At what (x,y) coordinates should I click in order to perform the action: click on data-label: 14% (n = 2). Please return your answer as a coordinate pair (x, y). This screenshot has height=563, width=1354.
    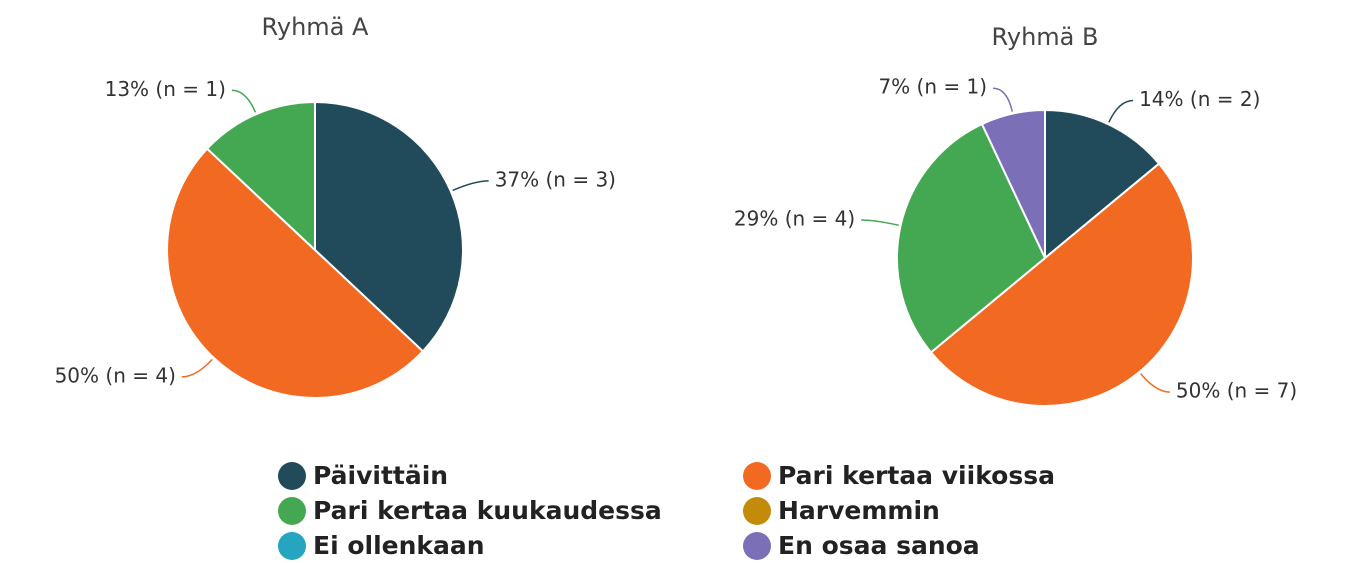
    Looking at the image, I should click on (1199, 99).